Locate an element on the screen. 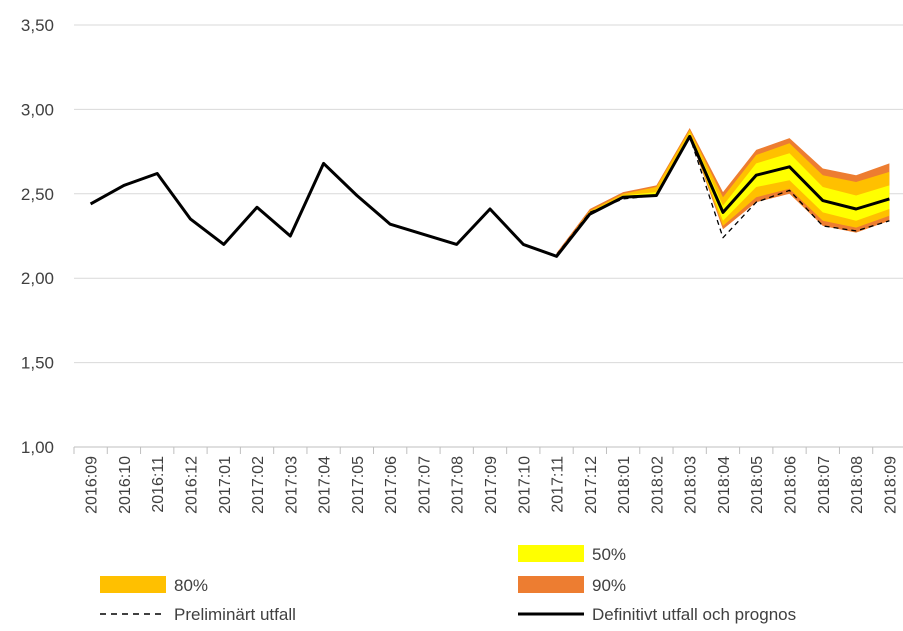 The height and width of the screenshot is (631, 903). x-tick-label: 2017:08 is located at coordinates (458, 485).